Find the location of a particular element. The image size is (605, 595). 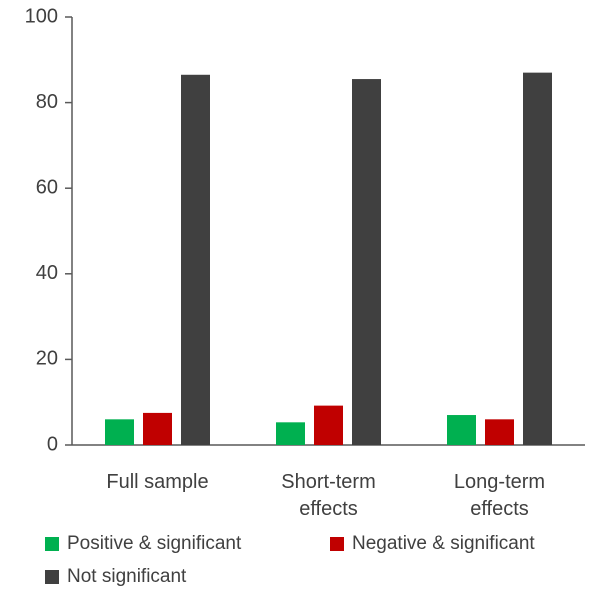

legend-item: Positive & significant is located at coordinates (143, 544).